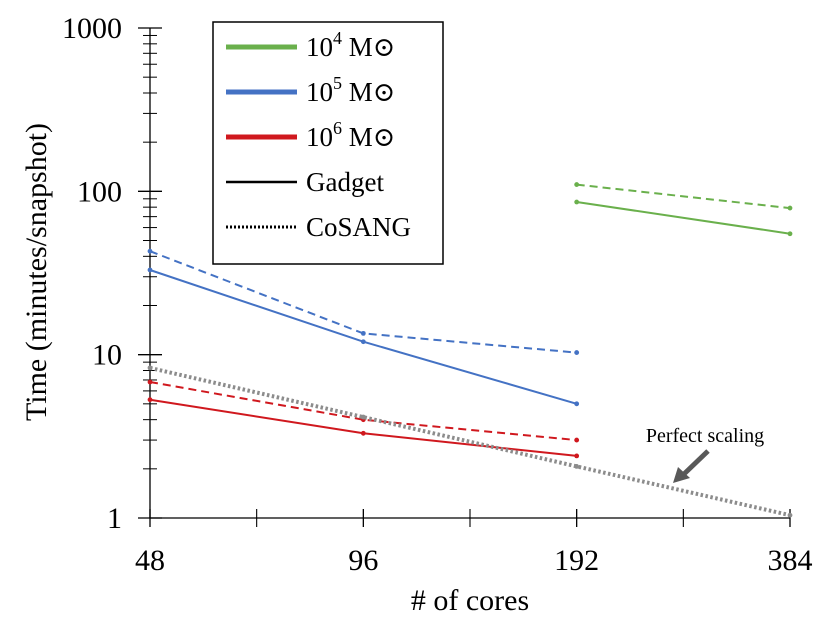 This screenshot has width=830, height=630. What do you see at coordinates (114, 518) in the screenshot?
I see `y-tick-label: 1` at bounding box center [114, 518].